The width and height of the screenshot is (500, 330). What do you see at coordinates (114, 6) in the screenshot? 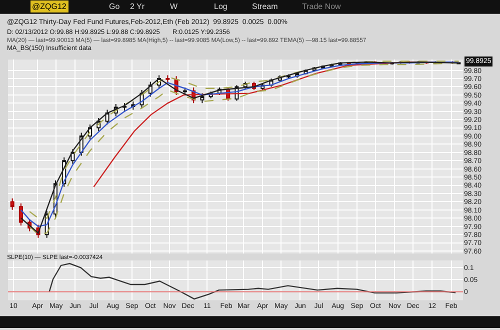
I see `text: Go` at bounding box center [114, 6].